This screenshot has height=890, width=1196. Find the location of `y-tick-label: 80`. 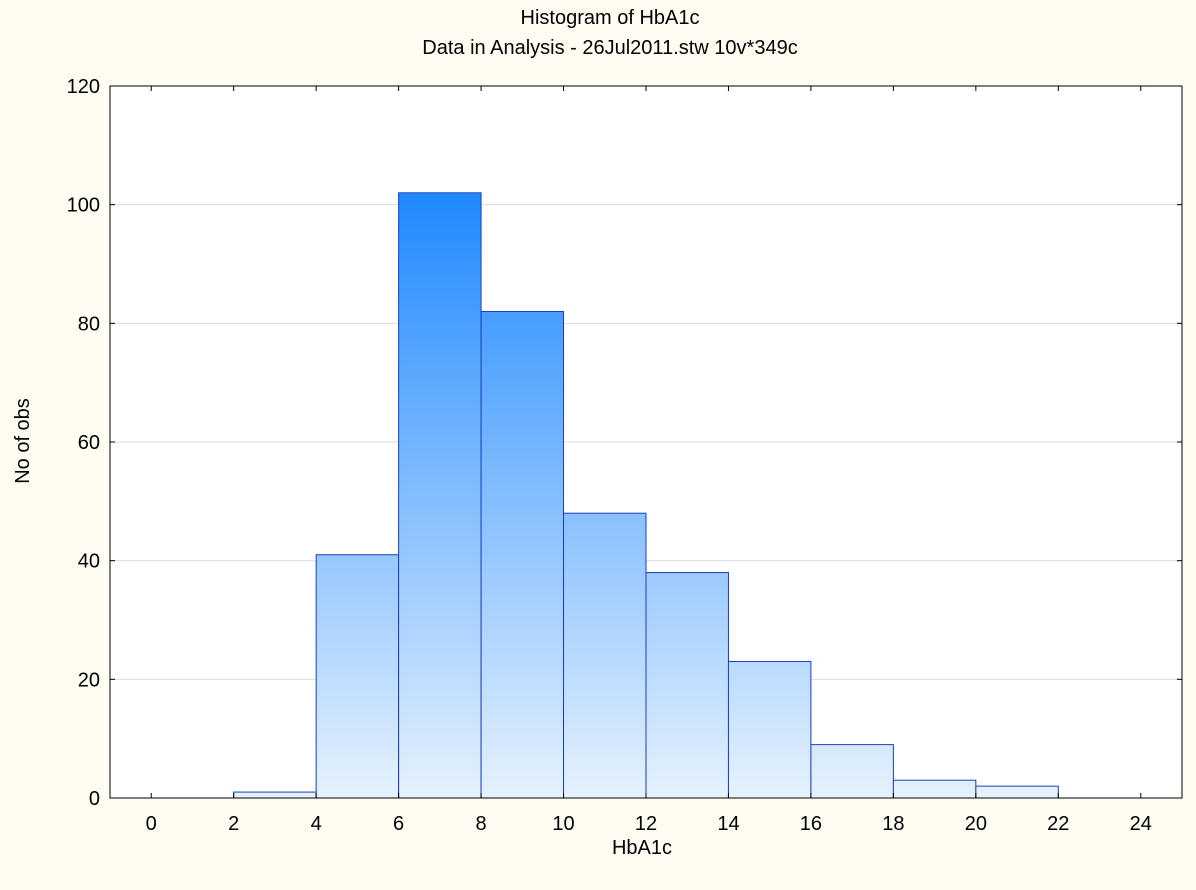

y-tick-label: 80 is located at coordinates (89, 324).